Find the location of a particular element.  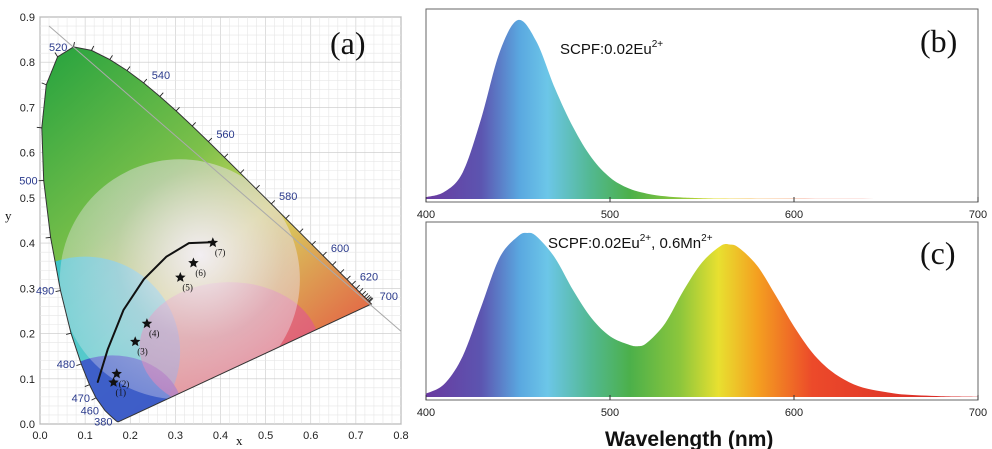

x-tick-label: 0.0 is located at coordinates (39, 436).